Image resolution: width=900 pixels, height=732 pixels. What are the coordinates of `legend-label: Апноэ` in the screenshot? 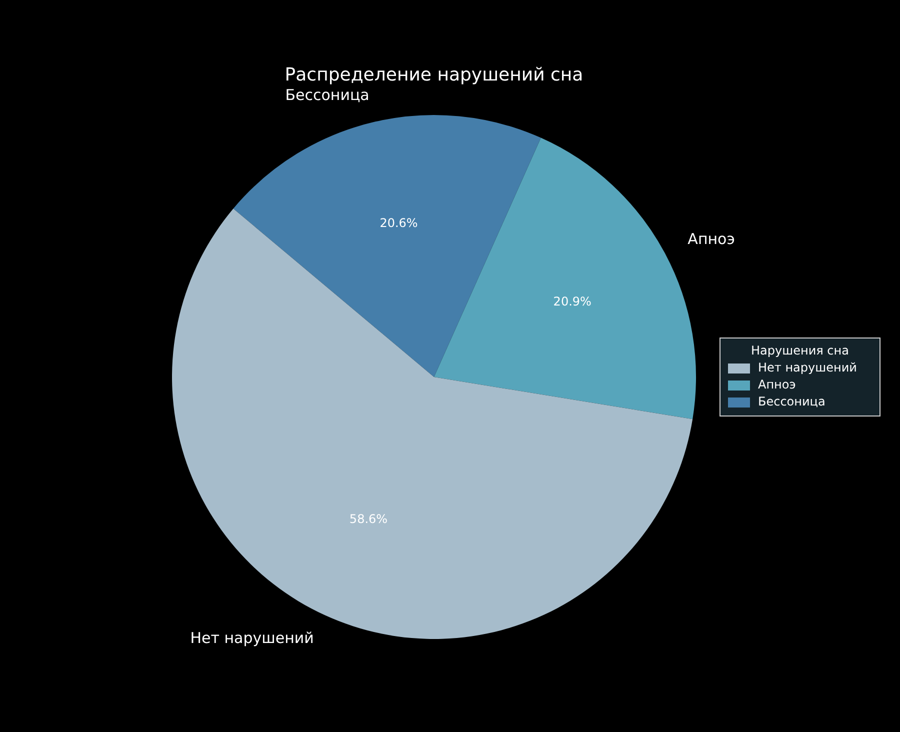 It's located at (777, 385).